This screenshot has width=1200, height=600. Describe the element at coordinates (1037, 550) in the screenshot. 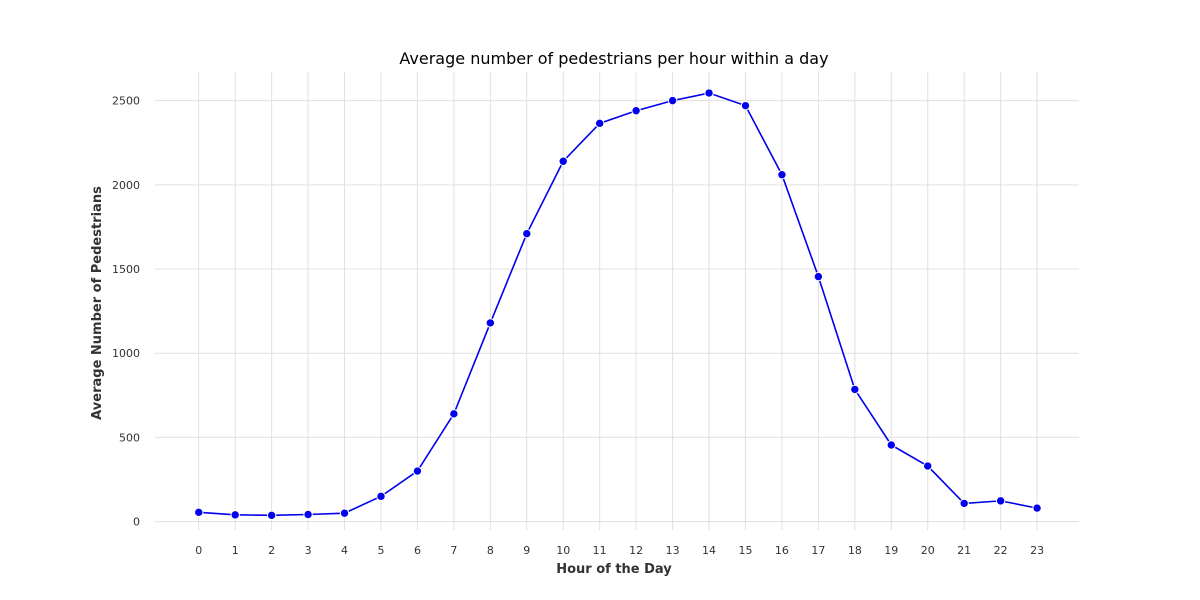

I see `x-tick-label-23: 23` at that location.